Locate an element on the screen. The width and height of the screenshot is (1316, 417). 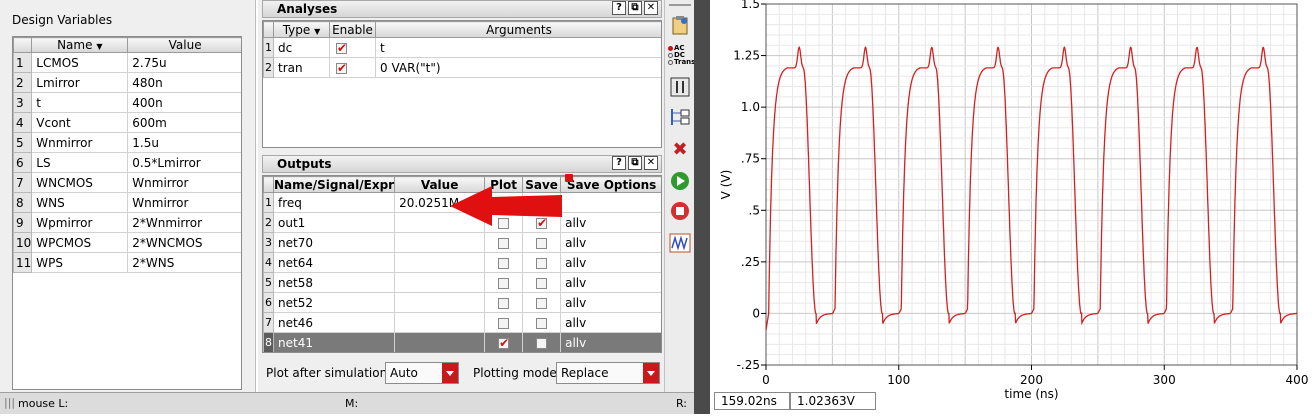
plotting-mode-select: Replace is located at coordinates (608, 373).